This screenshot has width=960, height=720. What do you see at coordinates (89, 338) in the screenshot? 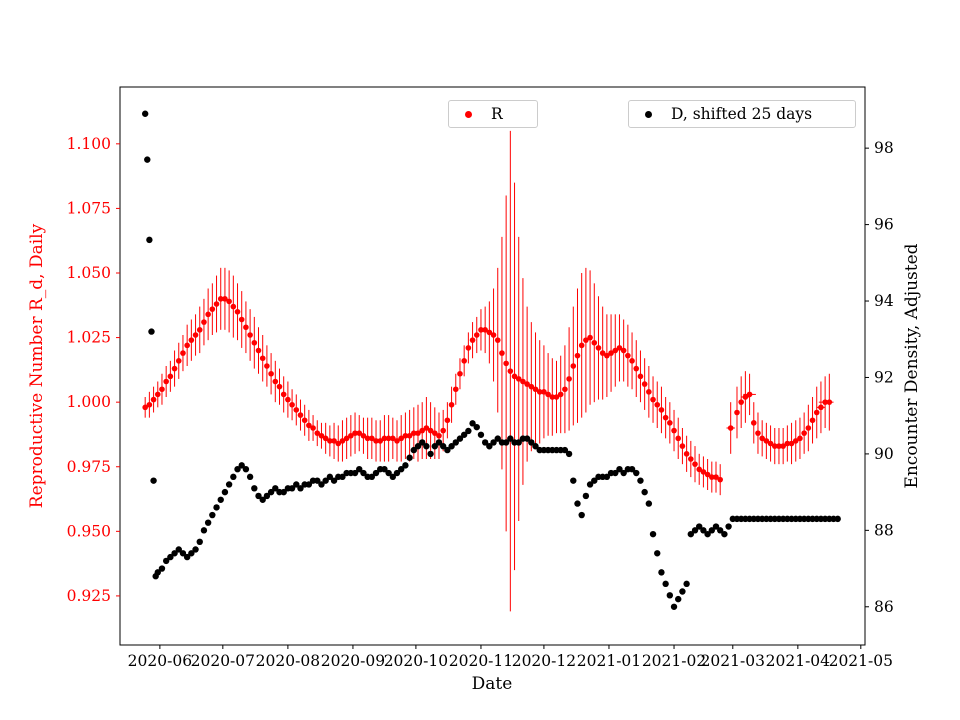
I see `y-left-tick-label: 1.025` at bounding box center [89, 338].